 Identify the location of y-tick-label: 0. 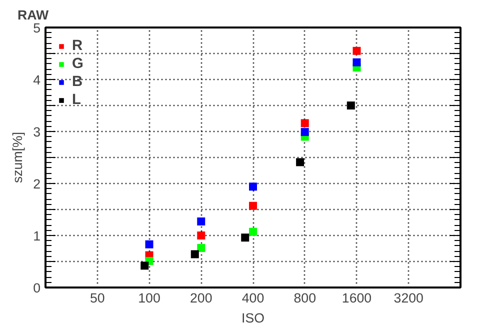
(37, 288).